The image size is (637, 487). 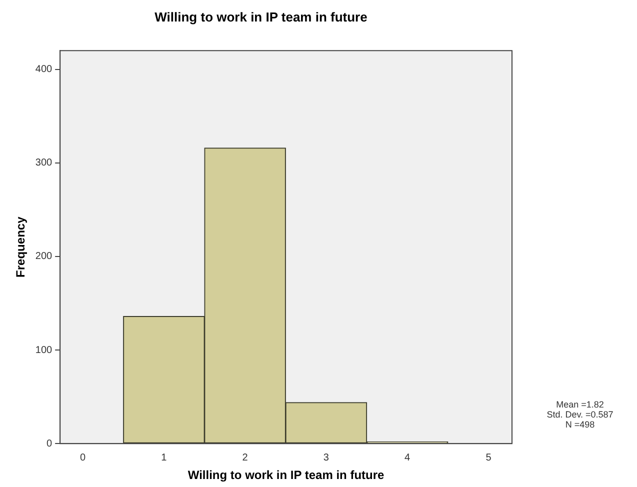 What do you see at coordinates (489, 458) in the screenshot?
I see `x-tick-label: 5` at bounding box center [489, 458].